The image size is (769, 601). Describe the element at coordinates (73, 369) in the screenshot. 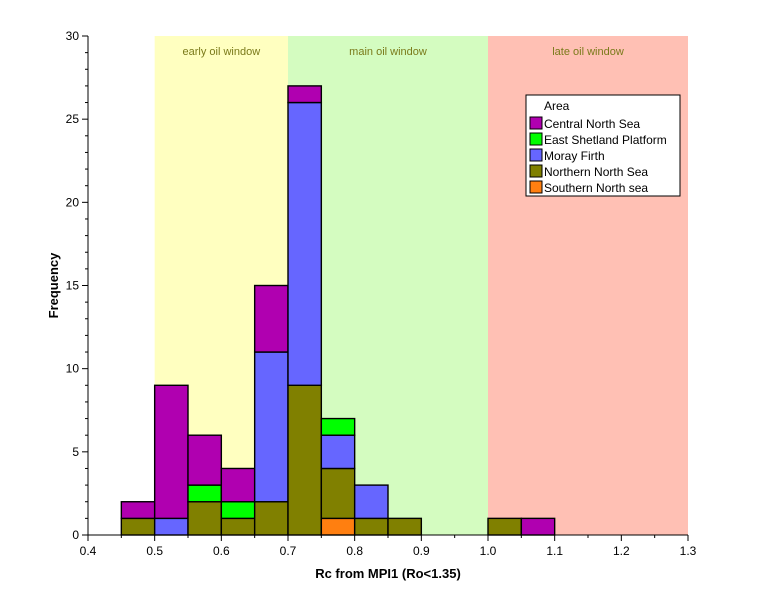

I see `y-tick-label: 10` at that location.